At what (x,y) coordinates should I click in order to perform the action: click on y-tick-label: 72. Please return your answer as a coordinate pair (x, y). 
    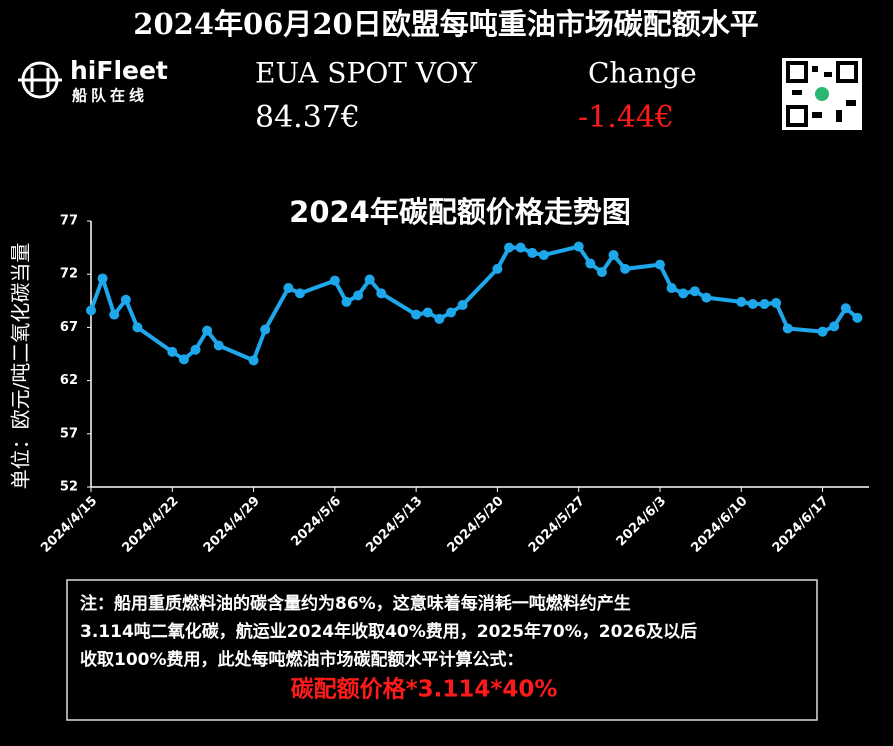
    Looking at the image, I should click on (69, 274).